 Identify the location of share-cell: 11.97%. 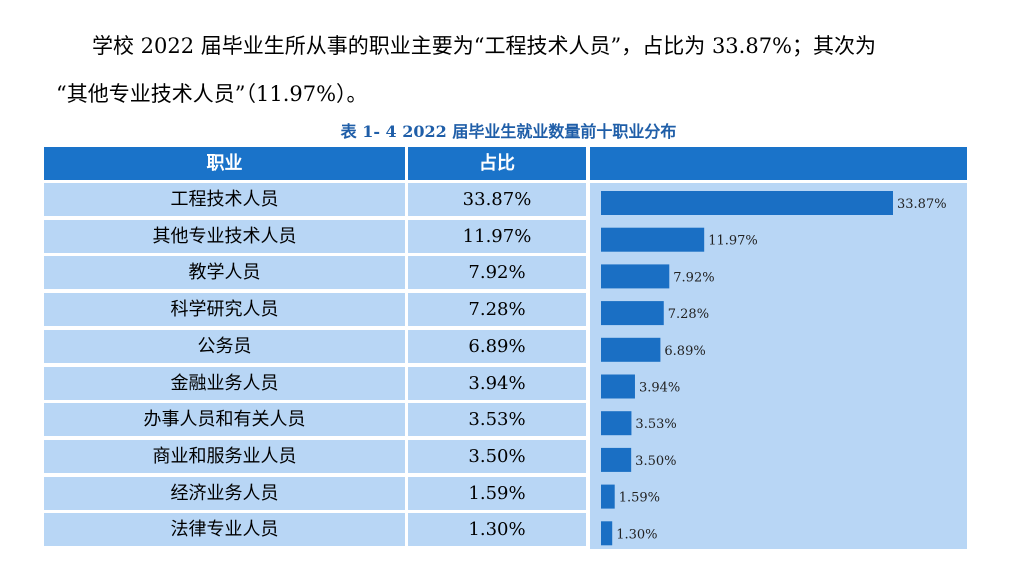
(497, 236).